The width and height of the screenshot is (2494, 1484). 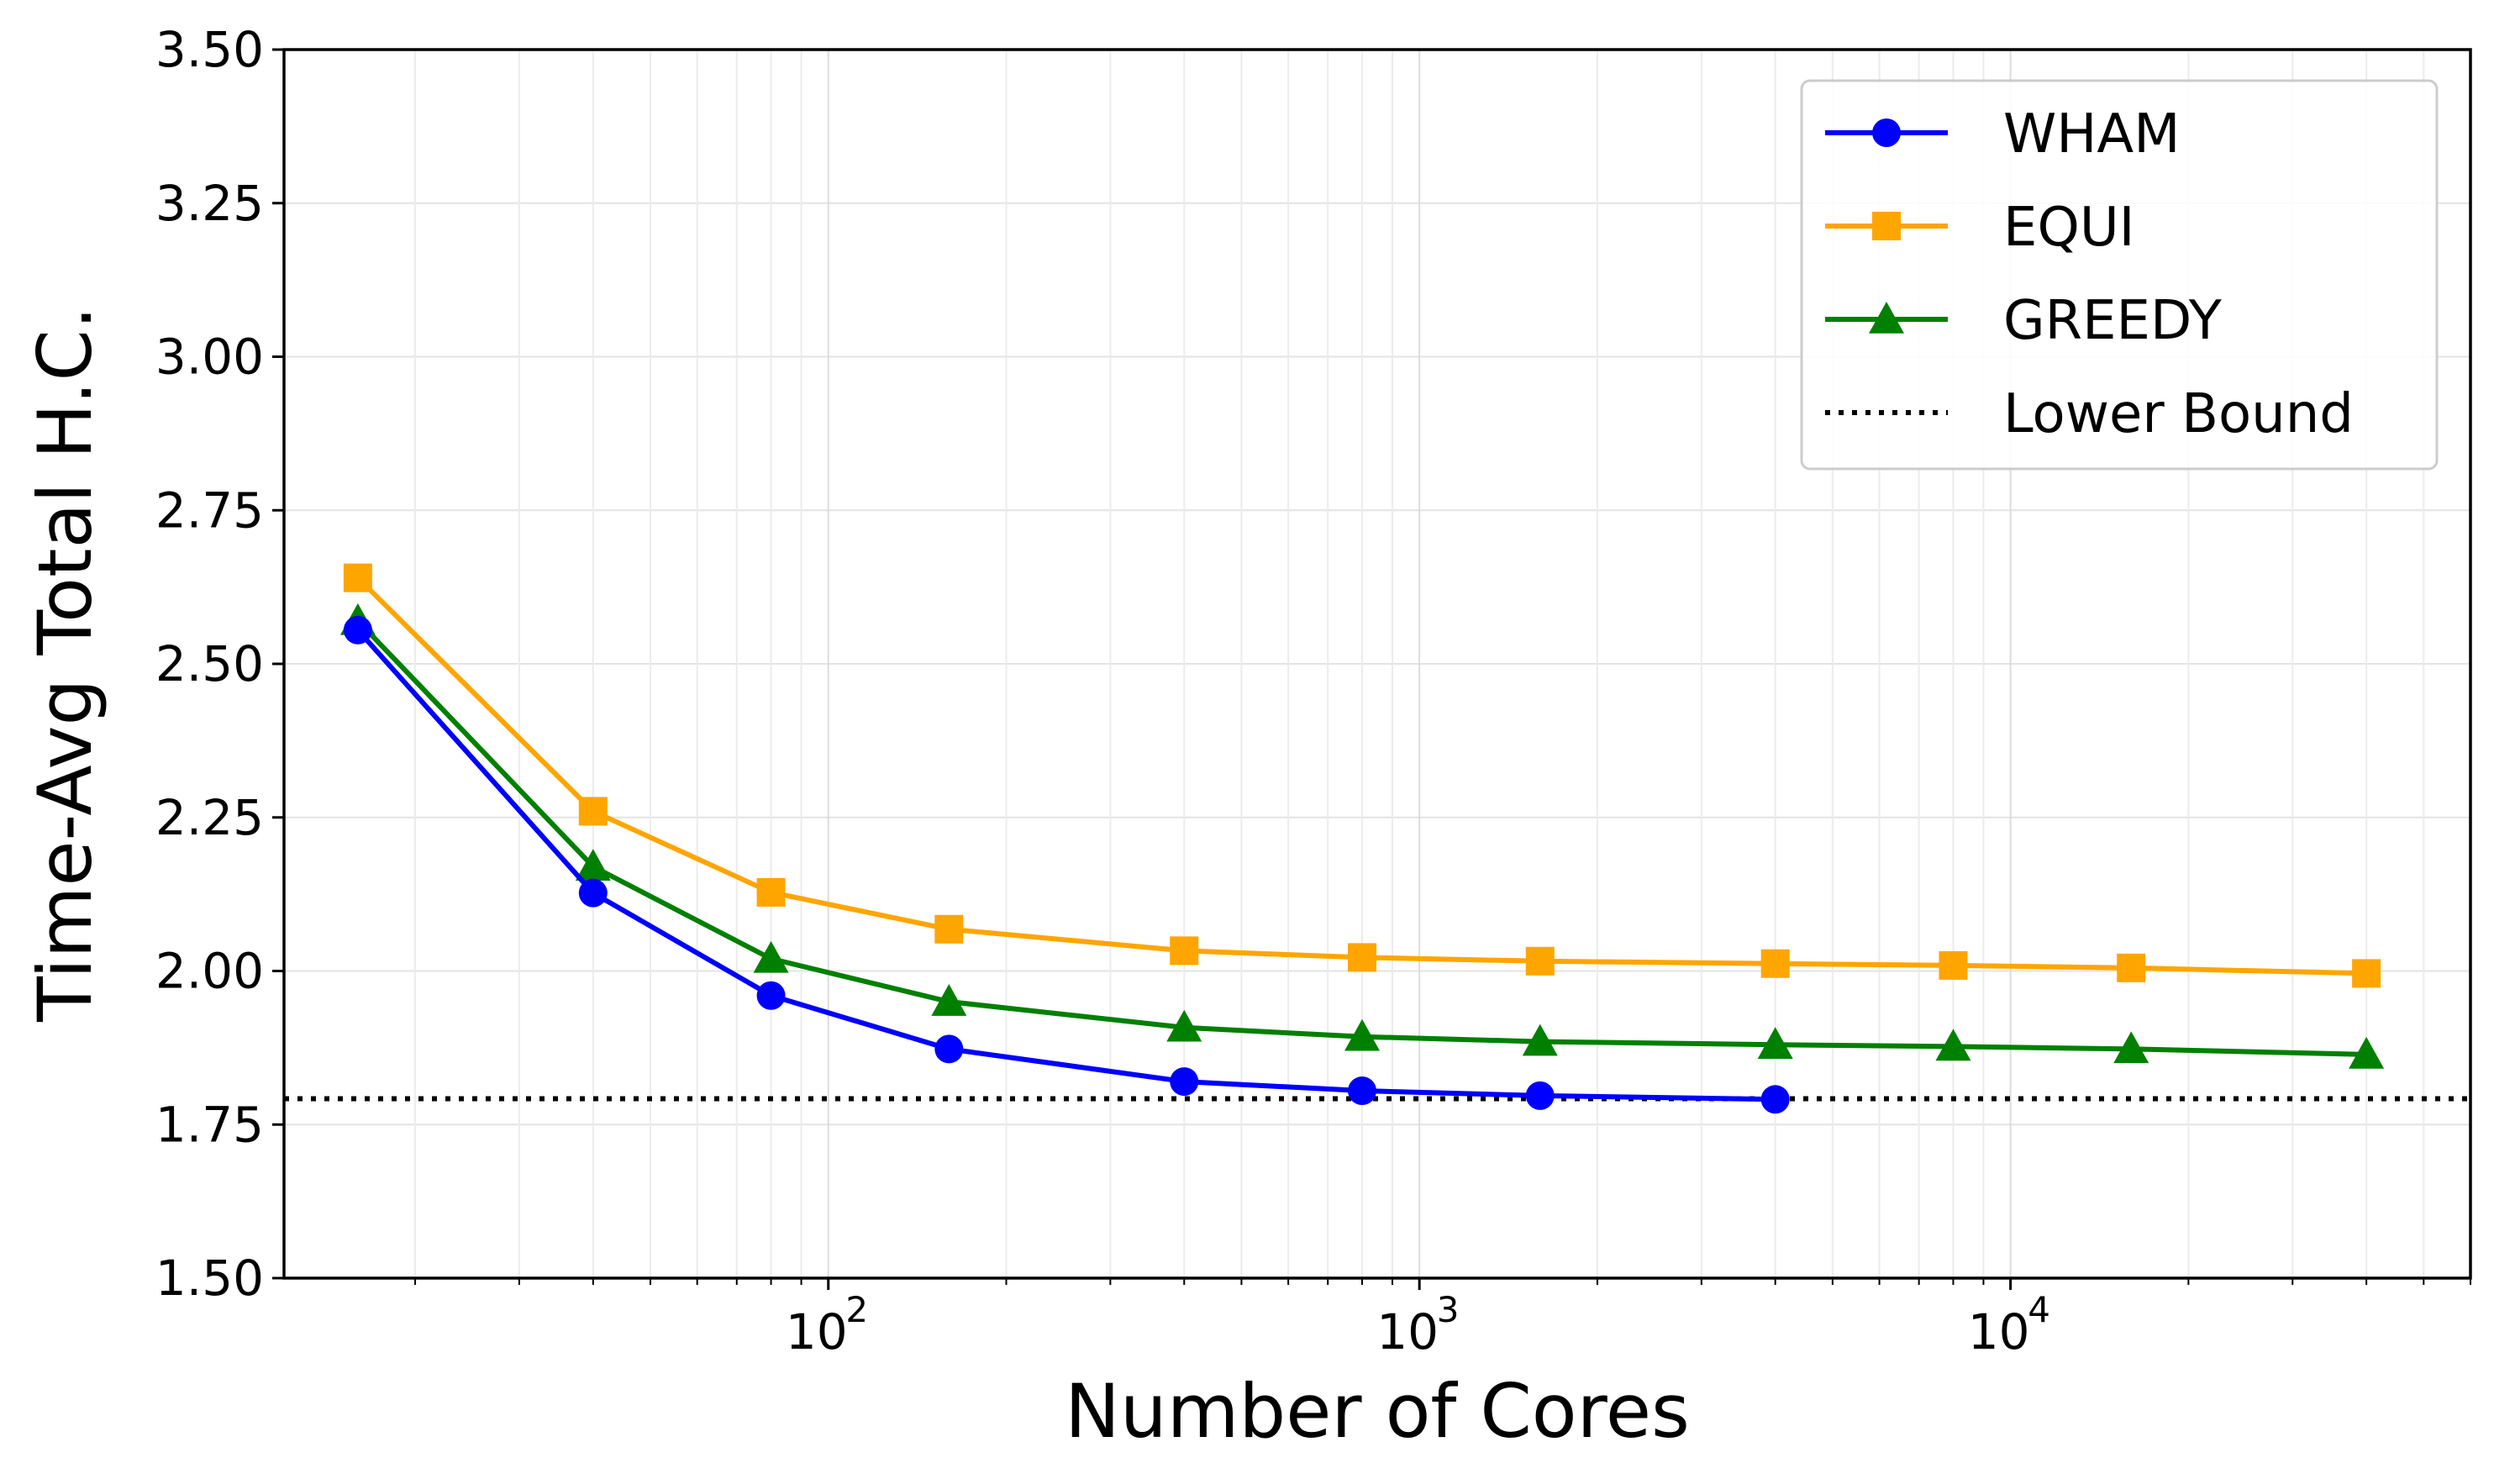 I want to click on x-tick-label-exponent: 2, so click(x=856, y=1309).